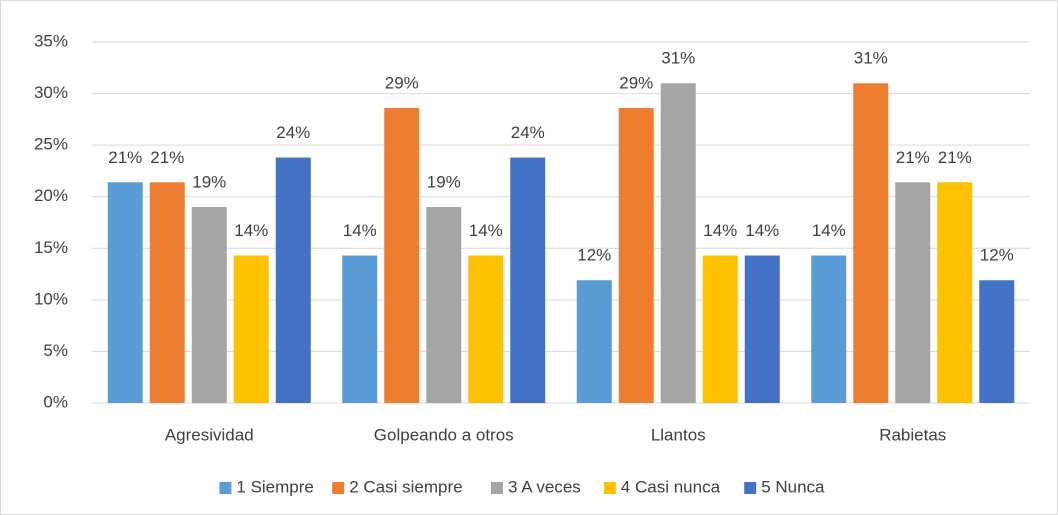 The height and width of the screenshot is (515, 1058). I want to click on y-tick-label: 35%, so click(51, 40).